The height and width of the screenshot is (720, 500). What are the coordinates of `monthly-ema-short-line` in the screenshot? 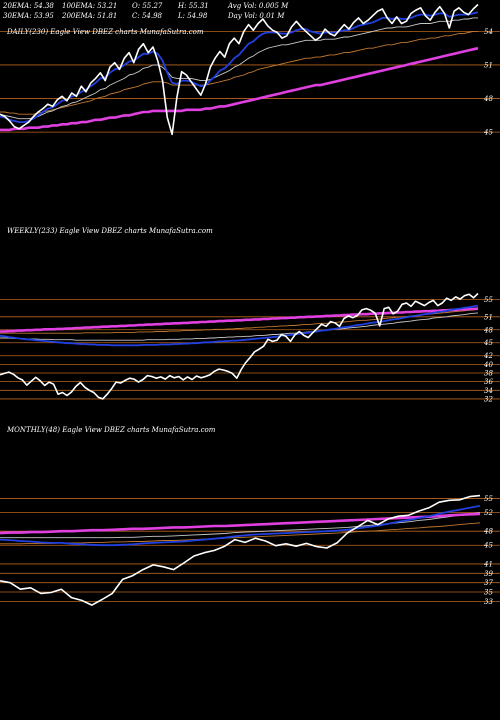 It's located at (240, 526).